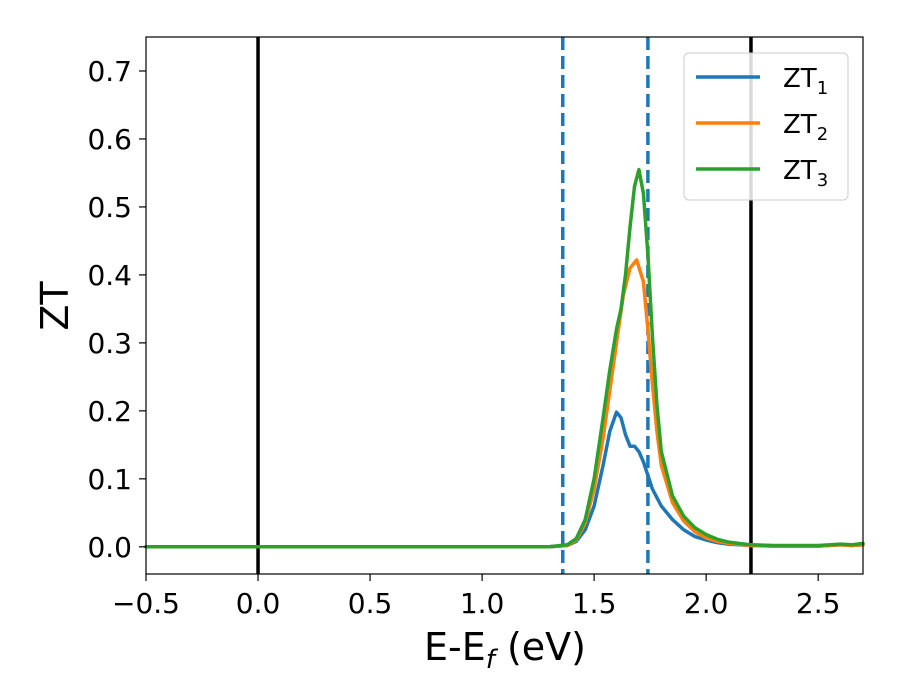  What do you see at coordinates (109, 547) in the screenshot?
I see `y-tick-label: 0.0` at bounding box center [109, 547].